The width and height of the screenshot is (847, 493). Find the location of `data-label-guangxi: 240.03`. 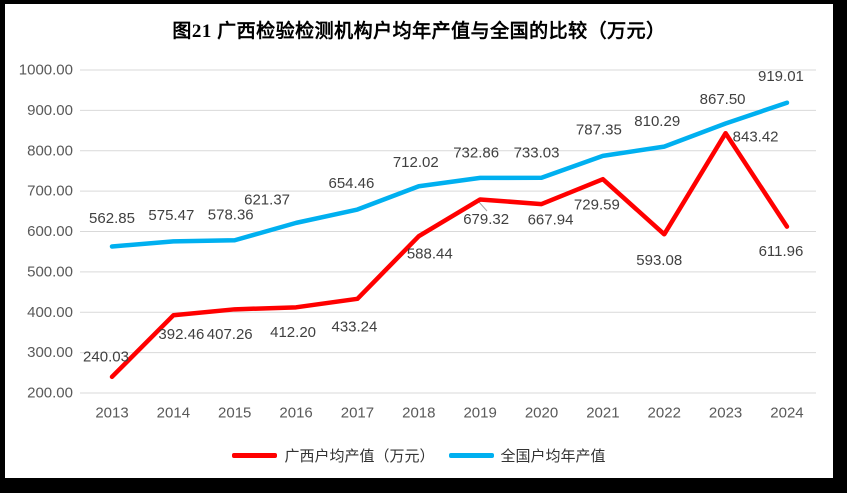

data-label-guangxi: 240.03 is located at coordinates (106, 356).